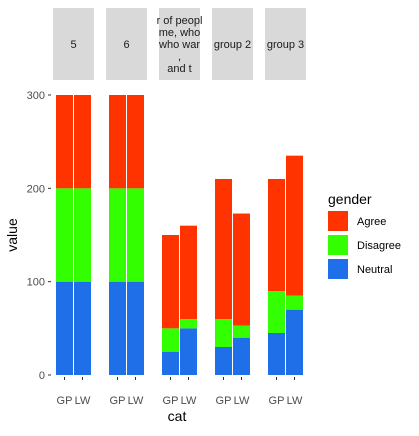 This screenshot has width=419, height=436. What do you see at coordinates (42, 376) in the screenshot?
I see `y-tick-label: 0` at bounding box center [42, 376].